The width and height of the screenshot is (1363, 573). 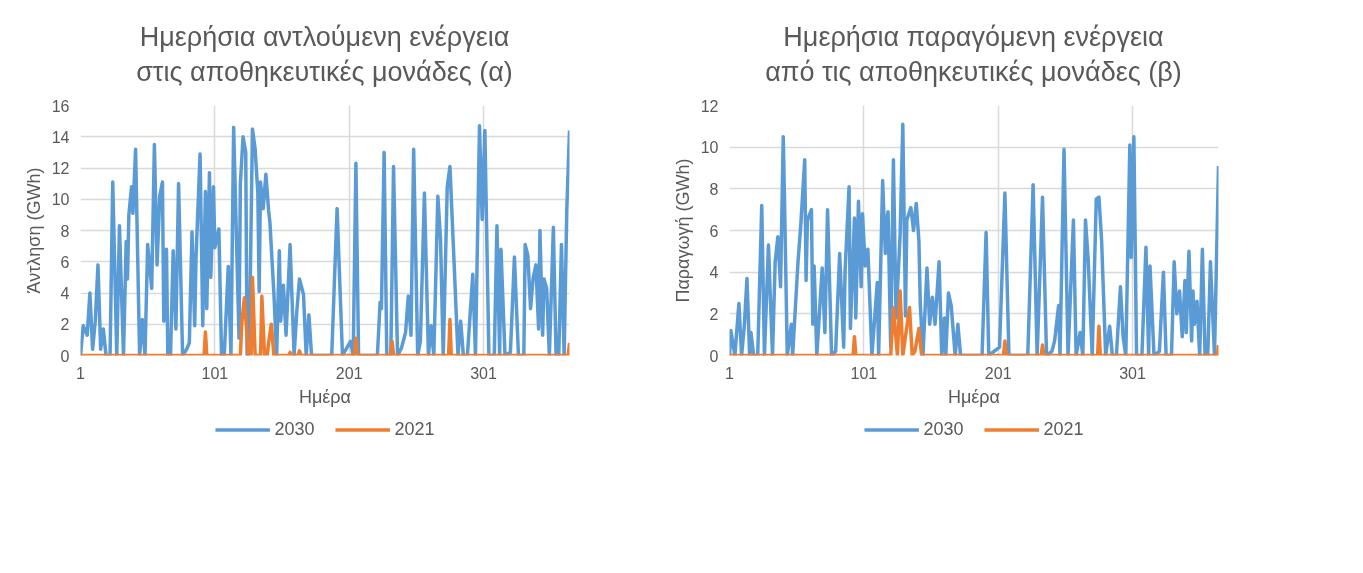 I want to click on y-tick-label: 16, so click(x=60, y=106).